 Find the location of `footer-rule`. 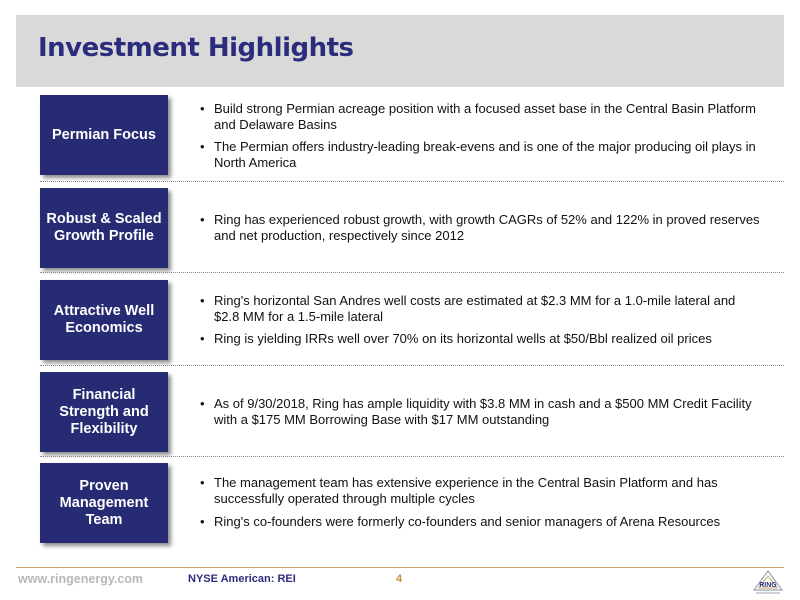

footer-rule is located at coordinates (400, 567).